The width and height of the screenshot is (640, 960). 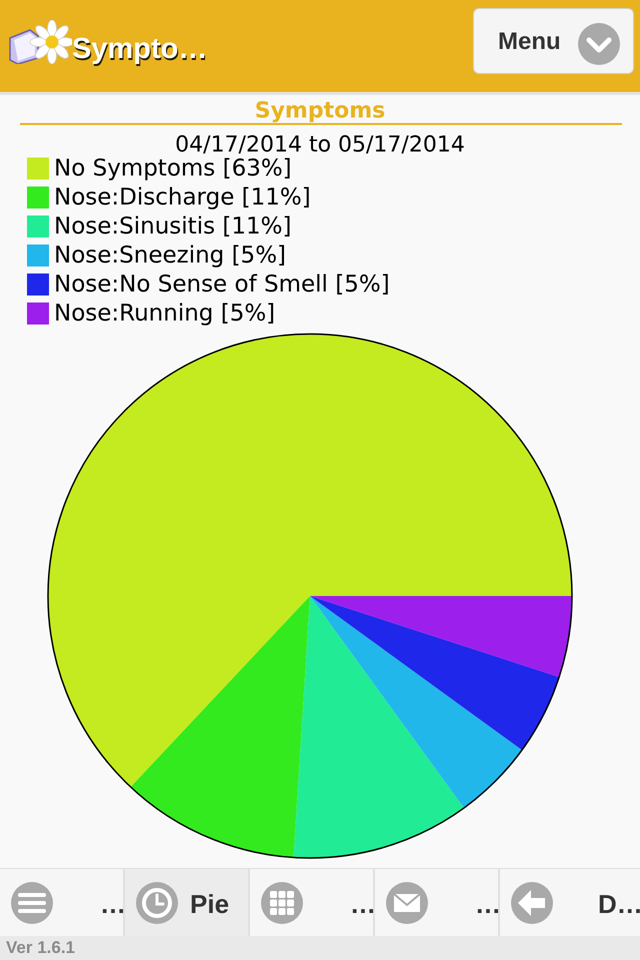 What do you see at coordinates (165, 313) in the screenshot?
I see `legend-label: Nose:Running [5%]` at bounding box center [165, 313].